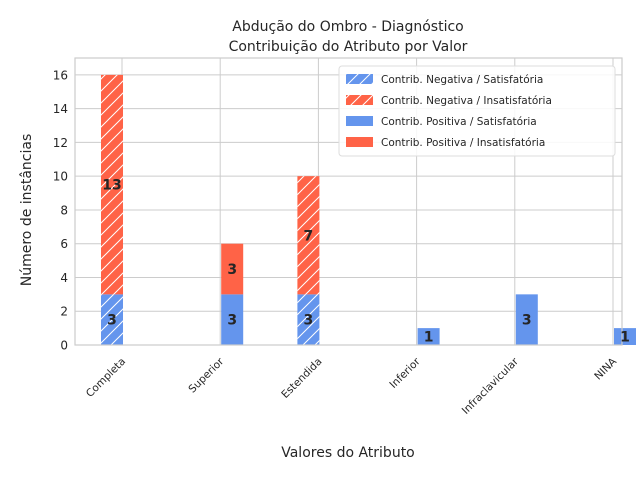 The width and height of the screenshot is (640, 480). I want to click on bar-value-label: 13, so click(111, 186).